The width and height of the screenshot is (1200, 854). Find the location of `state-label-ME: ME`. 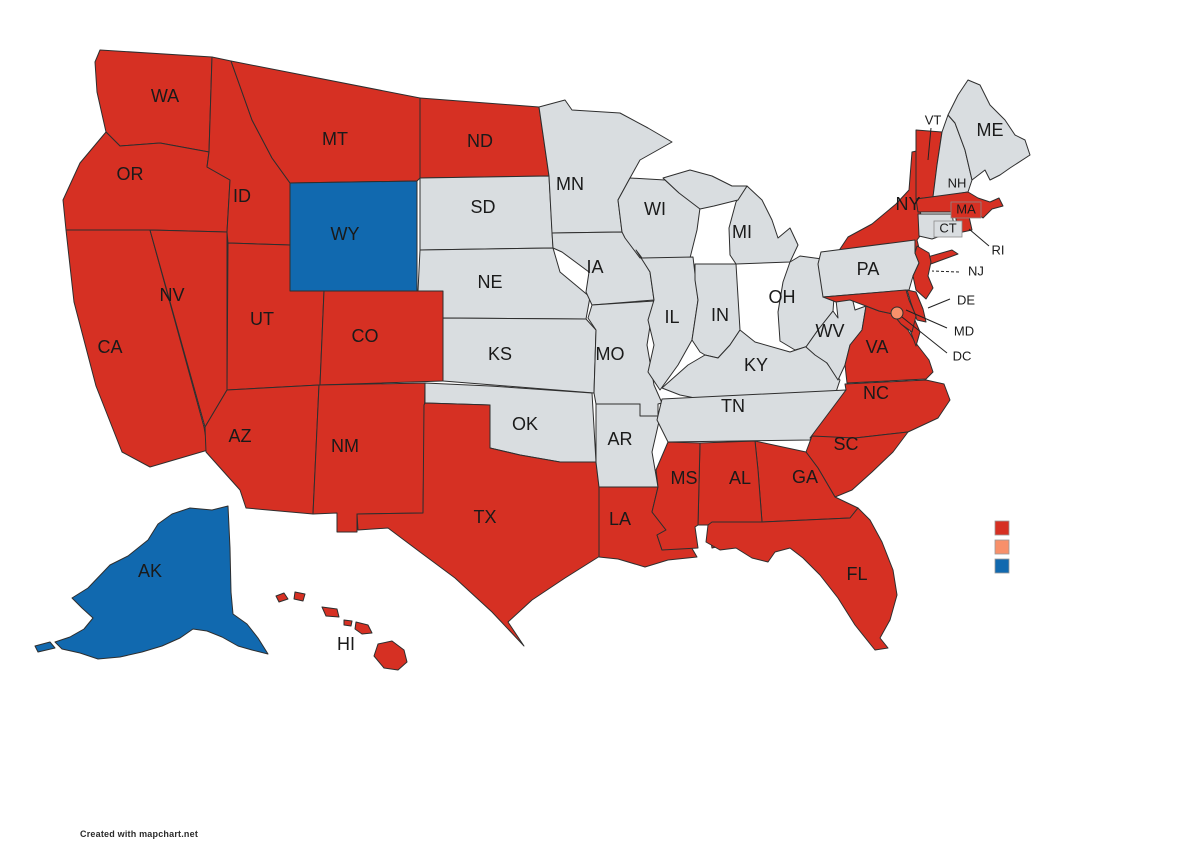

state-label-ME: ME is located at coordinates (990, 130).